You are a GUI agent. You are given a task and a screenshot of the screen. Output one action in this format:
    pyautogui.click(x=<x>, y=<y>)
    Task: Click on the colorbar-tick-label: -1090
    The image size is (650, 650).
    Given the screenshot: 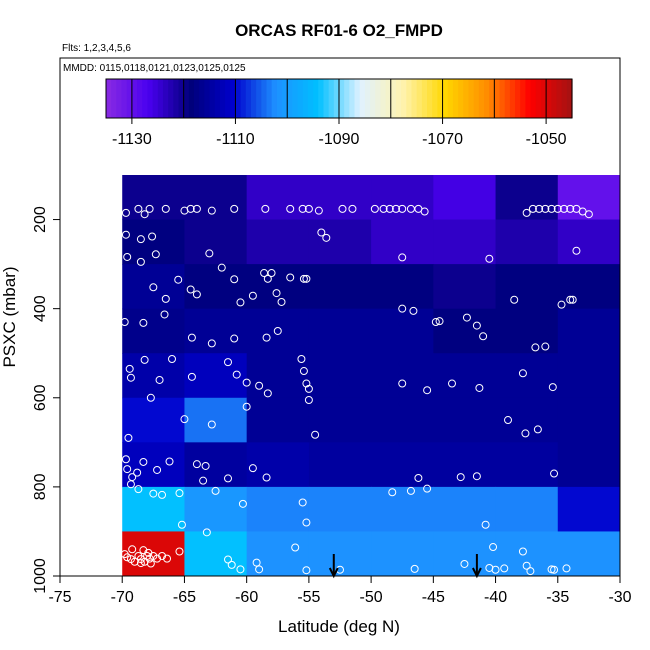 What is the action you would take?
    pyautogui.click(x=339, y=139)
    